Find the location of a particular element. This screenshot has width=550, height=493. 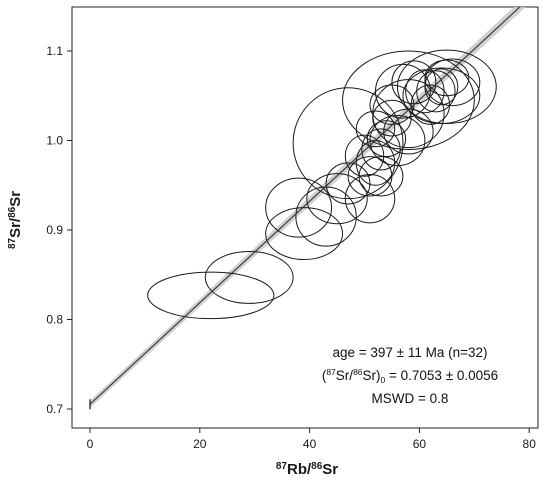

annotation-age: age = 397 ± 11 Ma (n=32) is located at coordinates (409, 352).